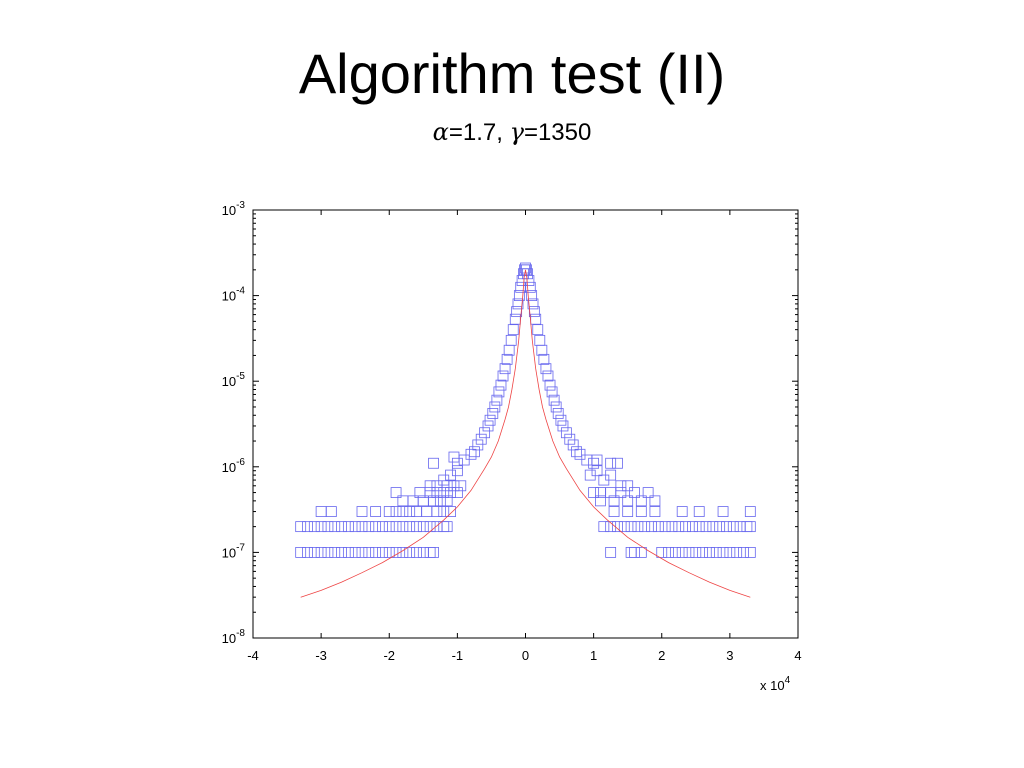 This screenshot has height=768, width=1024. Describe the element at coordinates (458, 655) in the screenshot. I see `x-tick-label: -1` at that location.